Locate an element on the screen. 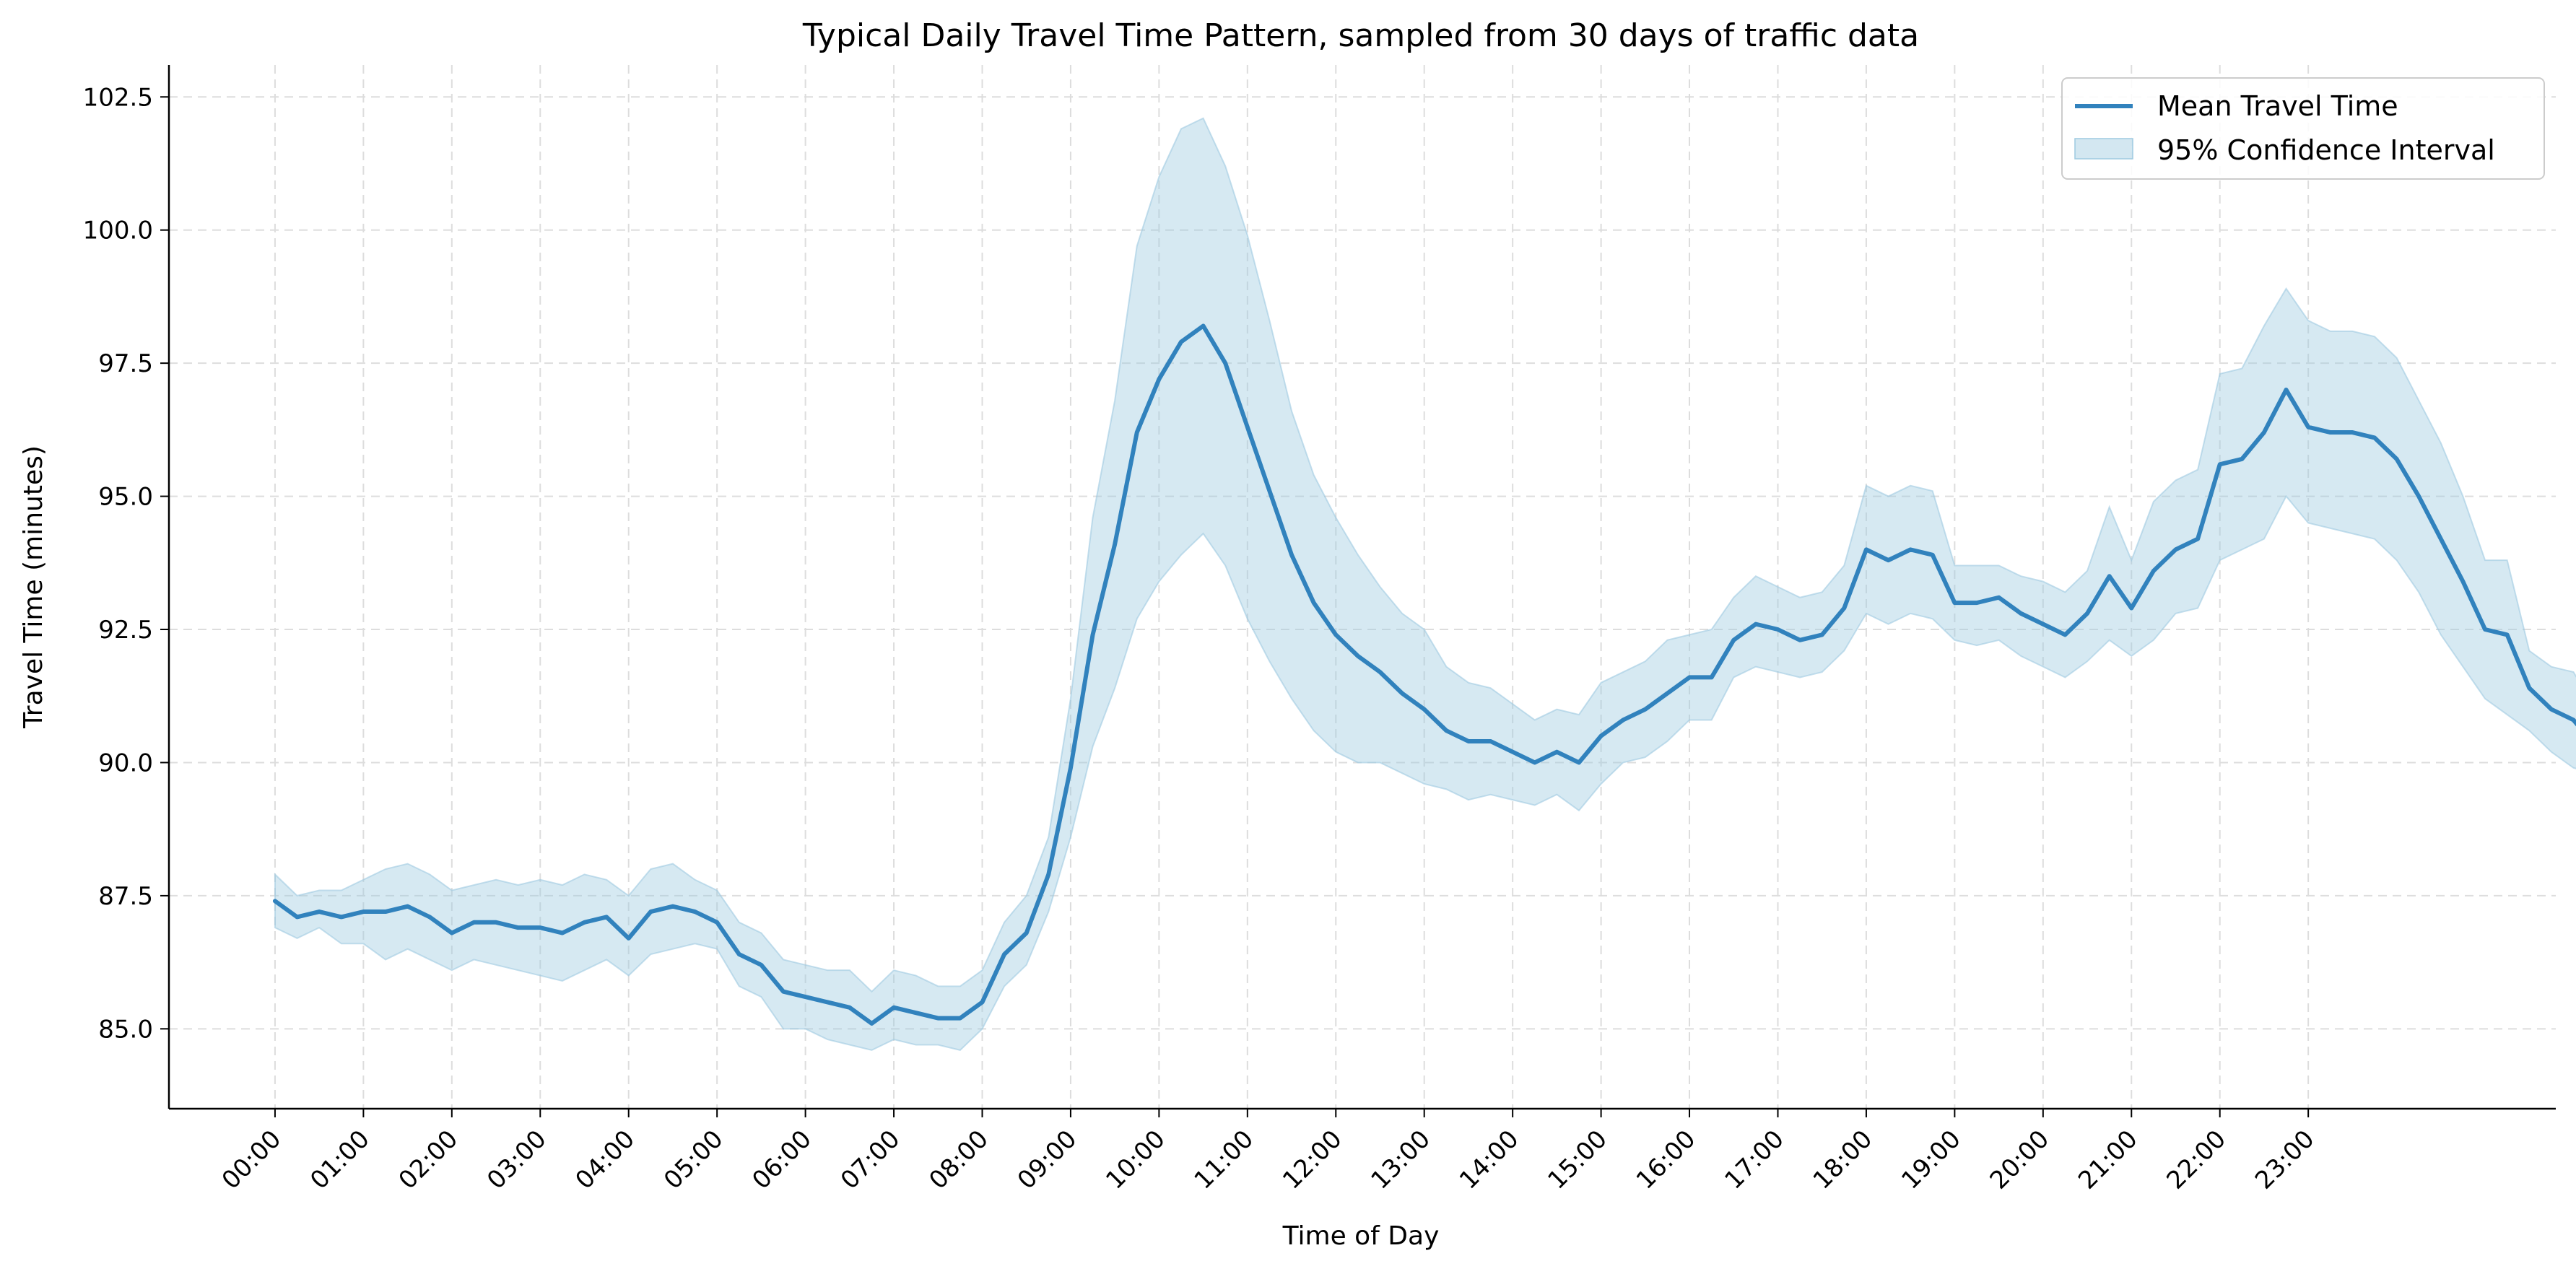  y-tick-label: 92.5 is located at coordinates (126, 631).